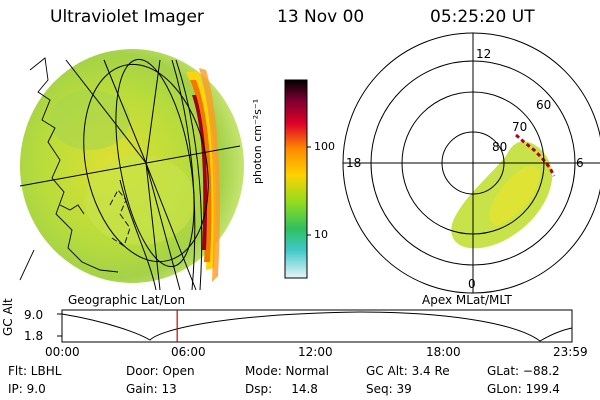 Image resolution: width=600 pixels, height=400 pixels. What do you see at coordinates (482, 17) in the screenshot?
I see `time-label: 05:25:20 UT` at bounding box center [482, 17].